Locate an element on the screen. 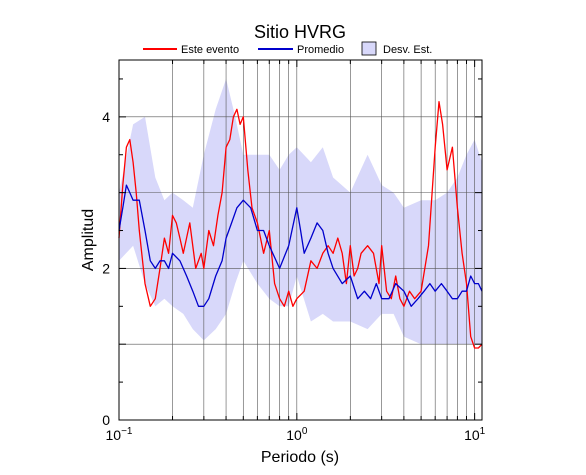 This screenshot has height=475, width=586. x-axis-label: Periodo (s) is located at coordinates (300, 457).